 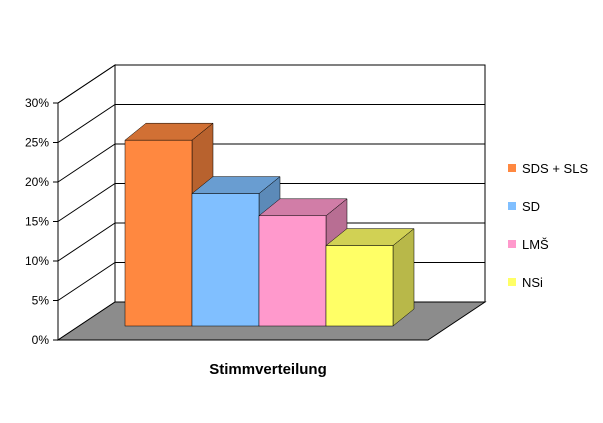 What do you see at coordinates (41, 340) in the screenshot?
I see `y-tick-label: 0%` at bounding box center [41, 340].